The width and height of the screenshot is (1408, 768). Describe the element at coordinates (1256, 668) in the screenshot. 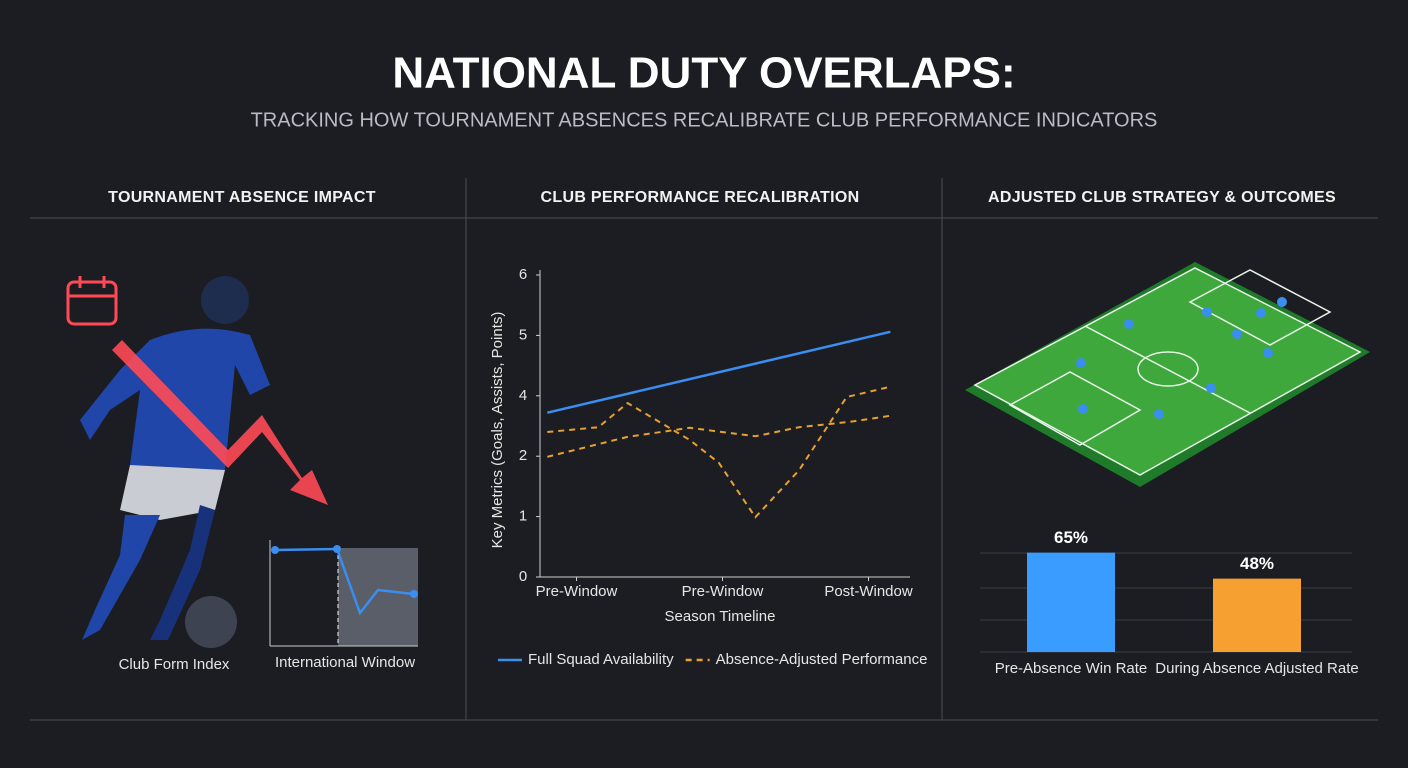

I see `category-label: During Absence Adjusted Rate` at that location.